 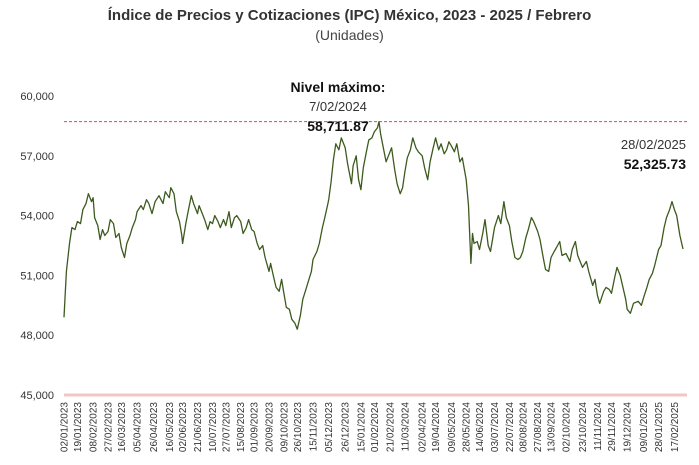 I want to click on x-tick-label: 05/12/2023, so click(x=329, y=427).